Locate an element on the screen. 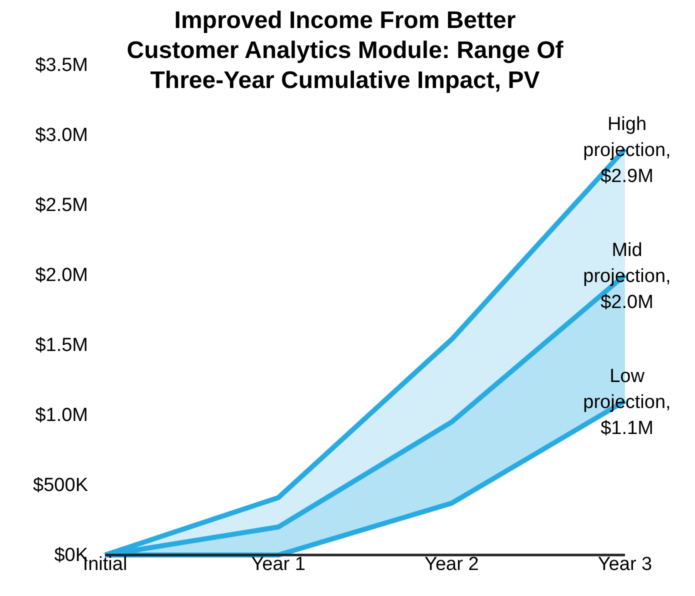 The image size is (695, 596). annotation: High projection, $2.9M is located at coordinates (627, 150).